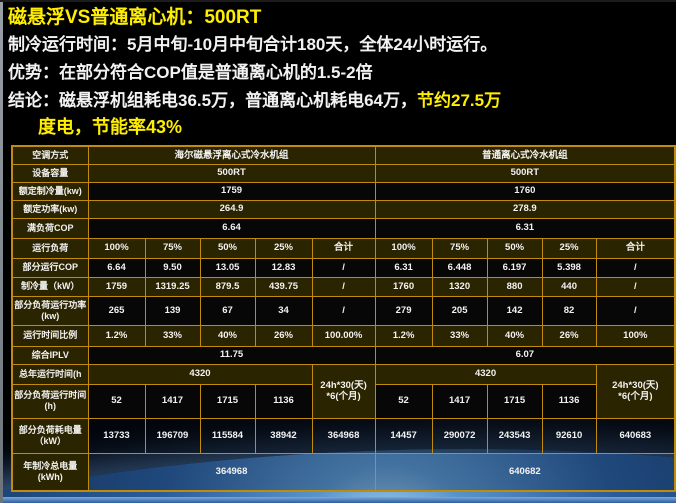  I want to click on row-label-cell: 部分负荷运行时间(h), so click(50, 401).